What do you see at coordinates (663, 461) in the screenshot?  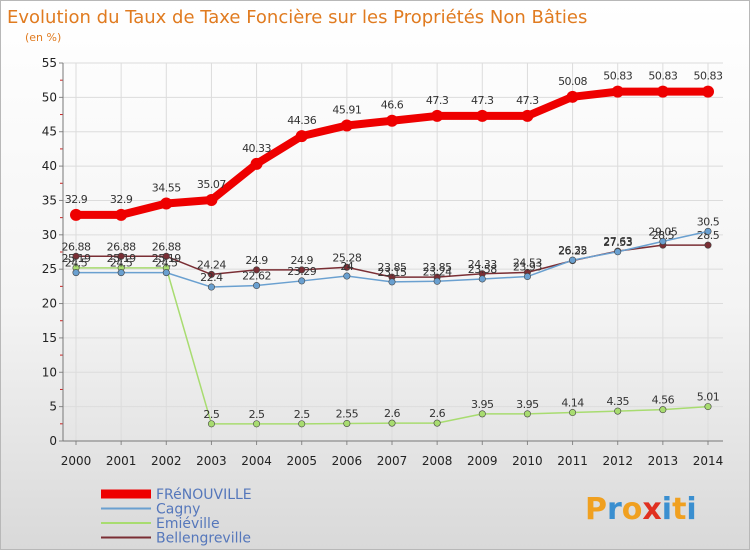 I see `x-tick-label: 2013` at bounding box center [663, 461].